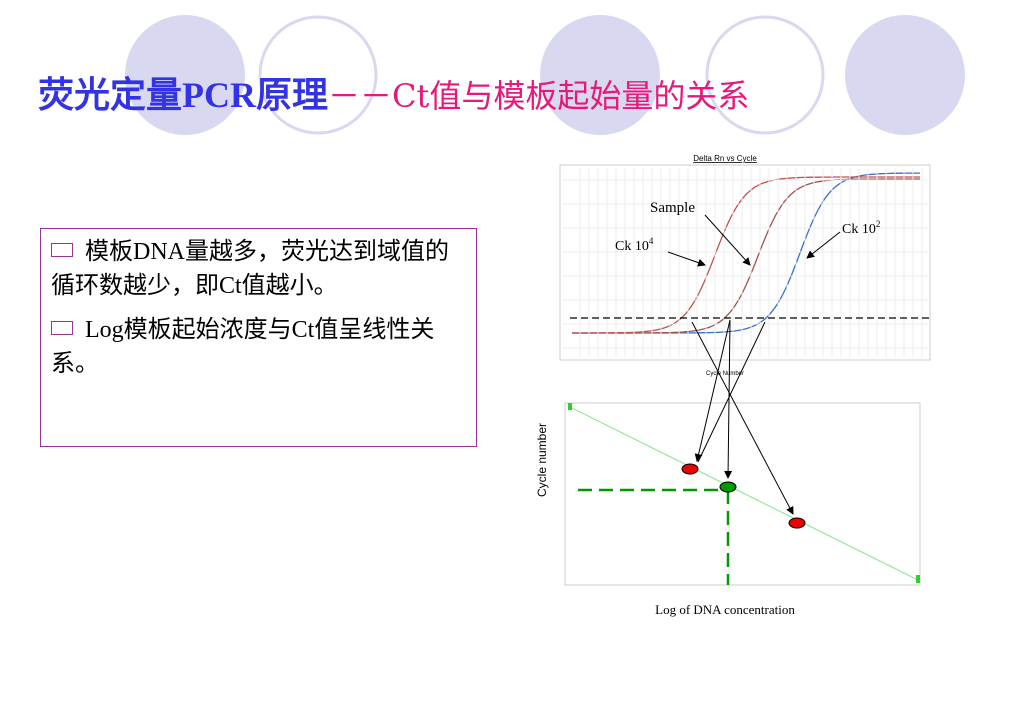 Image resolution: width=1023 pixels, height=711 pixels. I want to click on standard-curve: Cycle number Log of DNA concentration, so click(728, 509).